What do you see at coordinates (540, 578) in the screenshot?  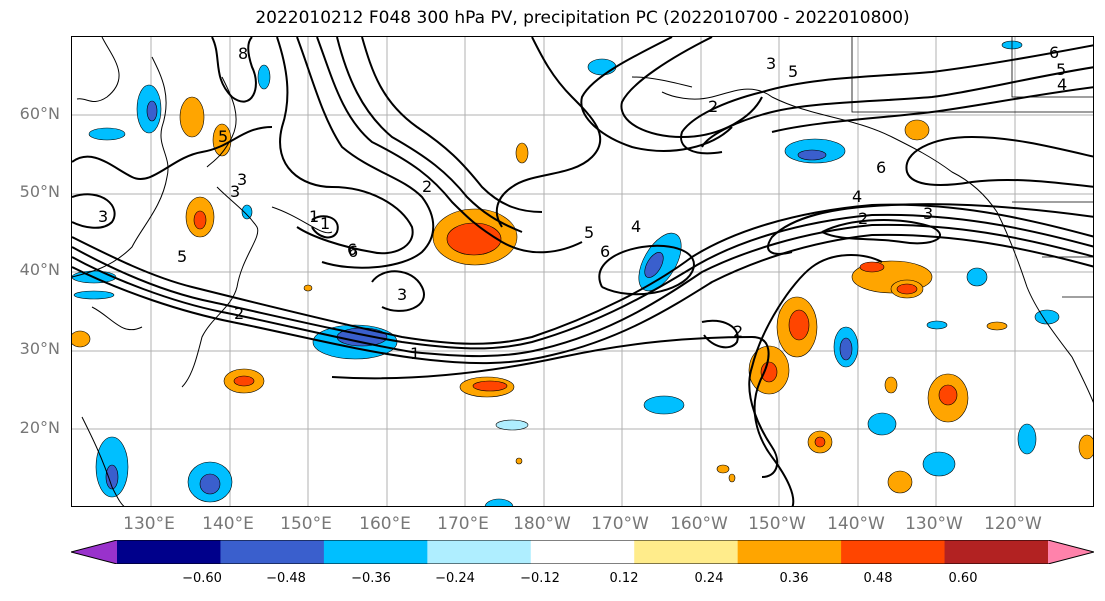 I see `colorbar-tick: −0.12` at bounding box center [540, 578].